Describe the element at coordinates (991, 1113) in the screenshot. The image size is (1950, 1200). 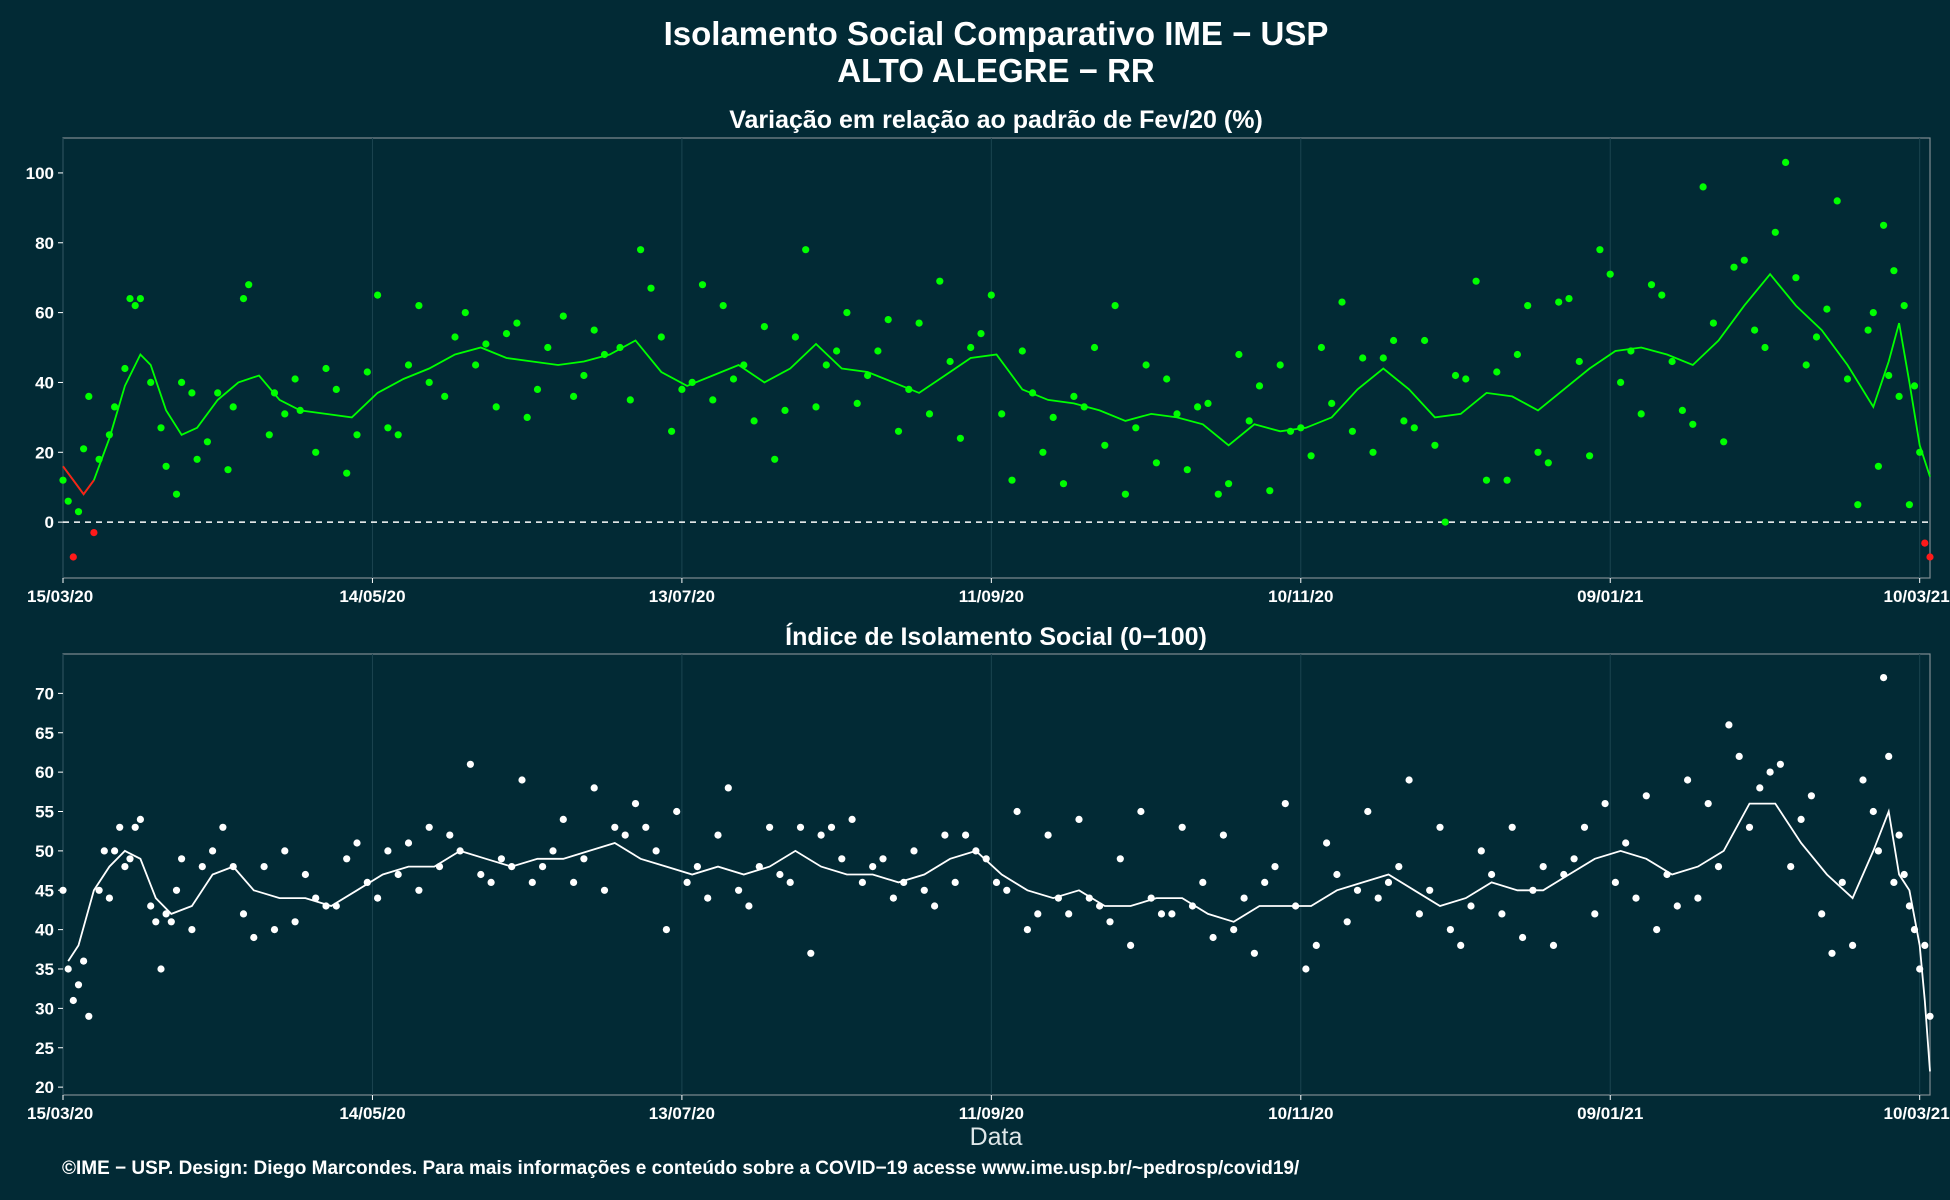
I see `index-x-tick-label: 11/09/20` at that location.